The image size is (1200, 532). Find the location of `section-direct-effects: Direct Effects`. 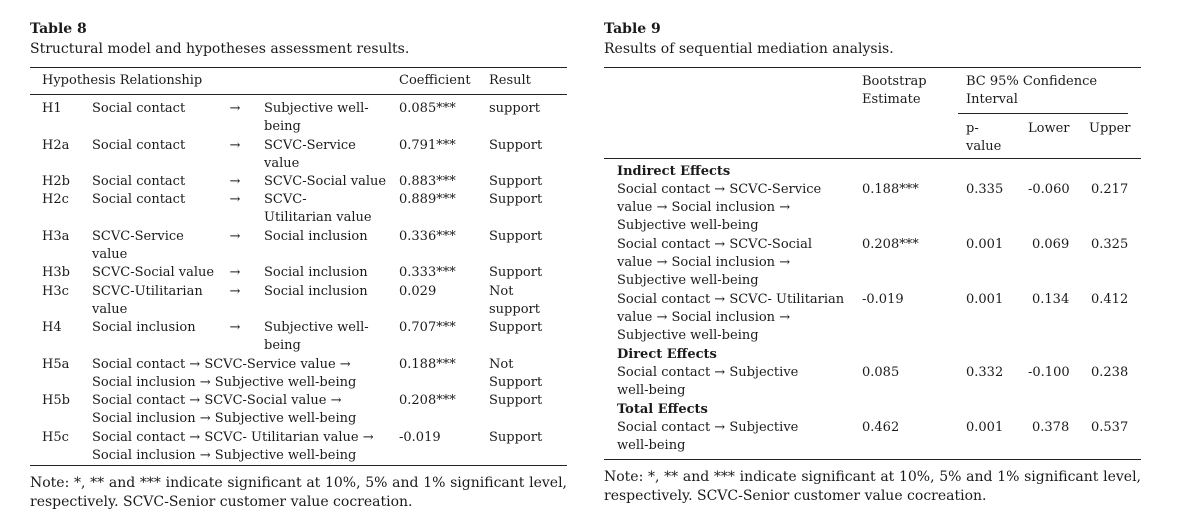

section-direct-effects: Direct Effects is located at coordinates (667, 354).